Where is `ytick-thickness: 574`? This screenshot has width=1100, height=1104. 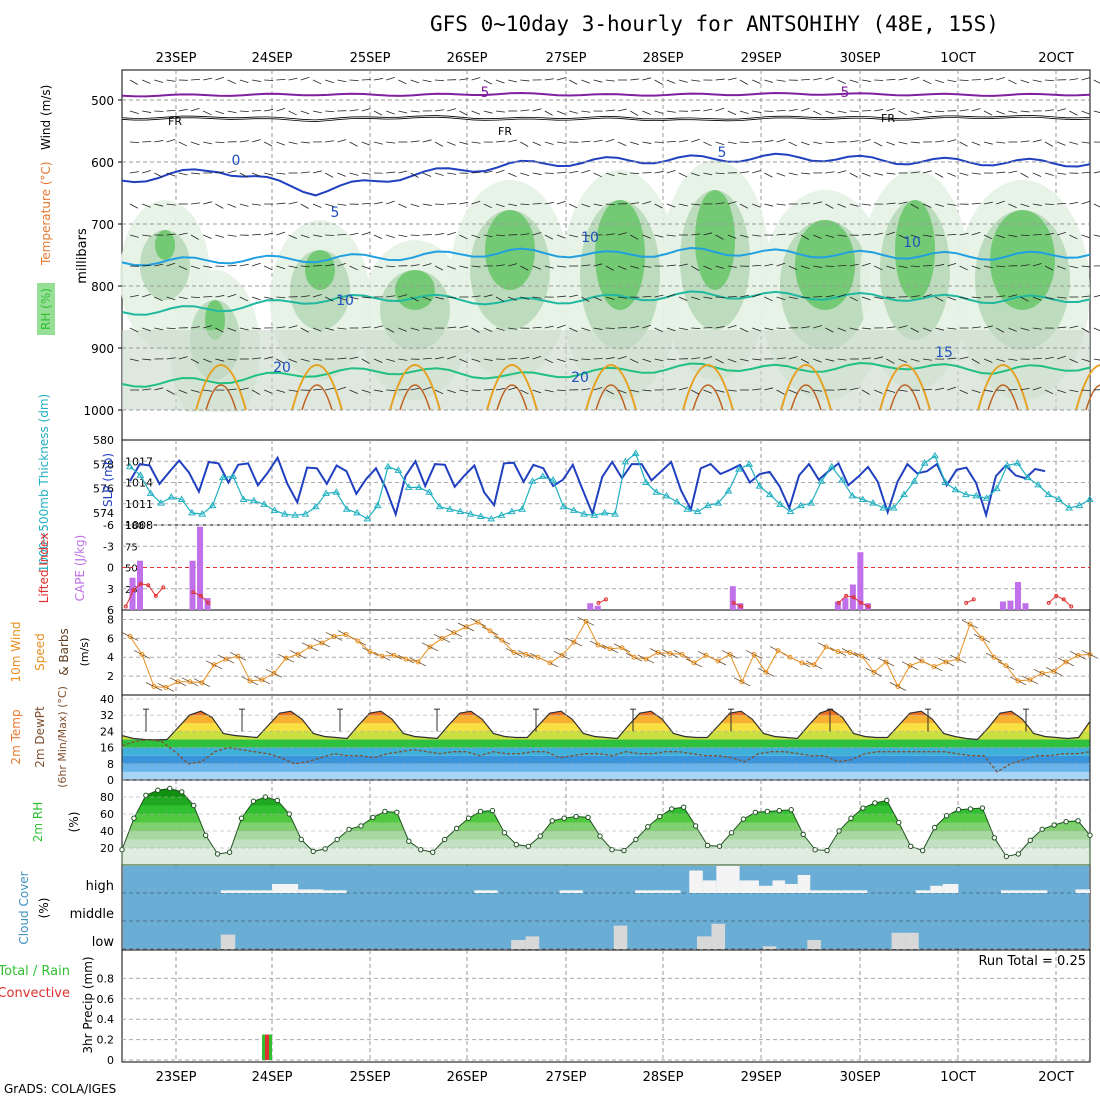 ytick-thickness: 574 is located at coordinates (103, 513).